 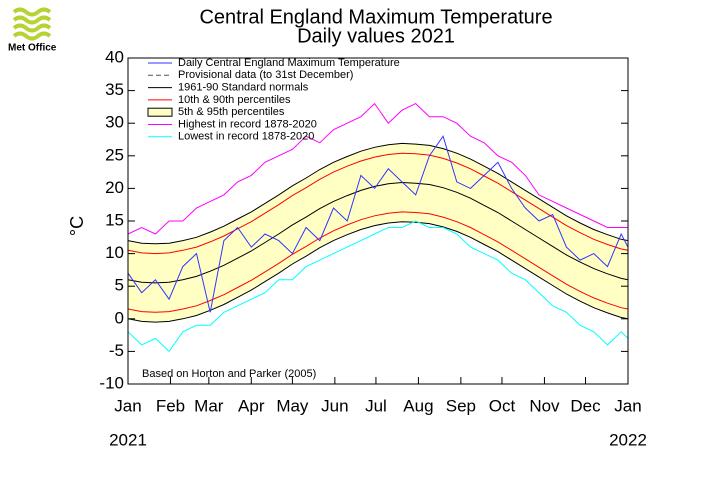 I want to click on y-tick-label: -5, so click(x=116, y=350).